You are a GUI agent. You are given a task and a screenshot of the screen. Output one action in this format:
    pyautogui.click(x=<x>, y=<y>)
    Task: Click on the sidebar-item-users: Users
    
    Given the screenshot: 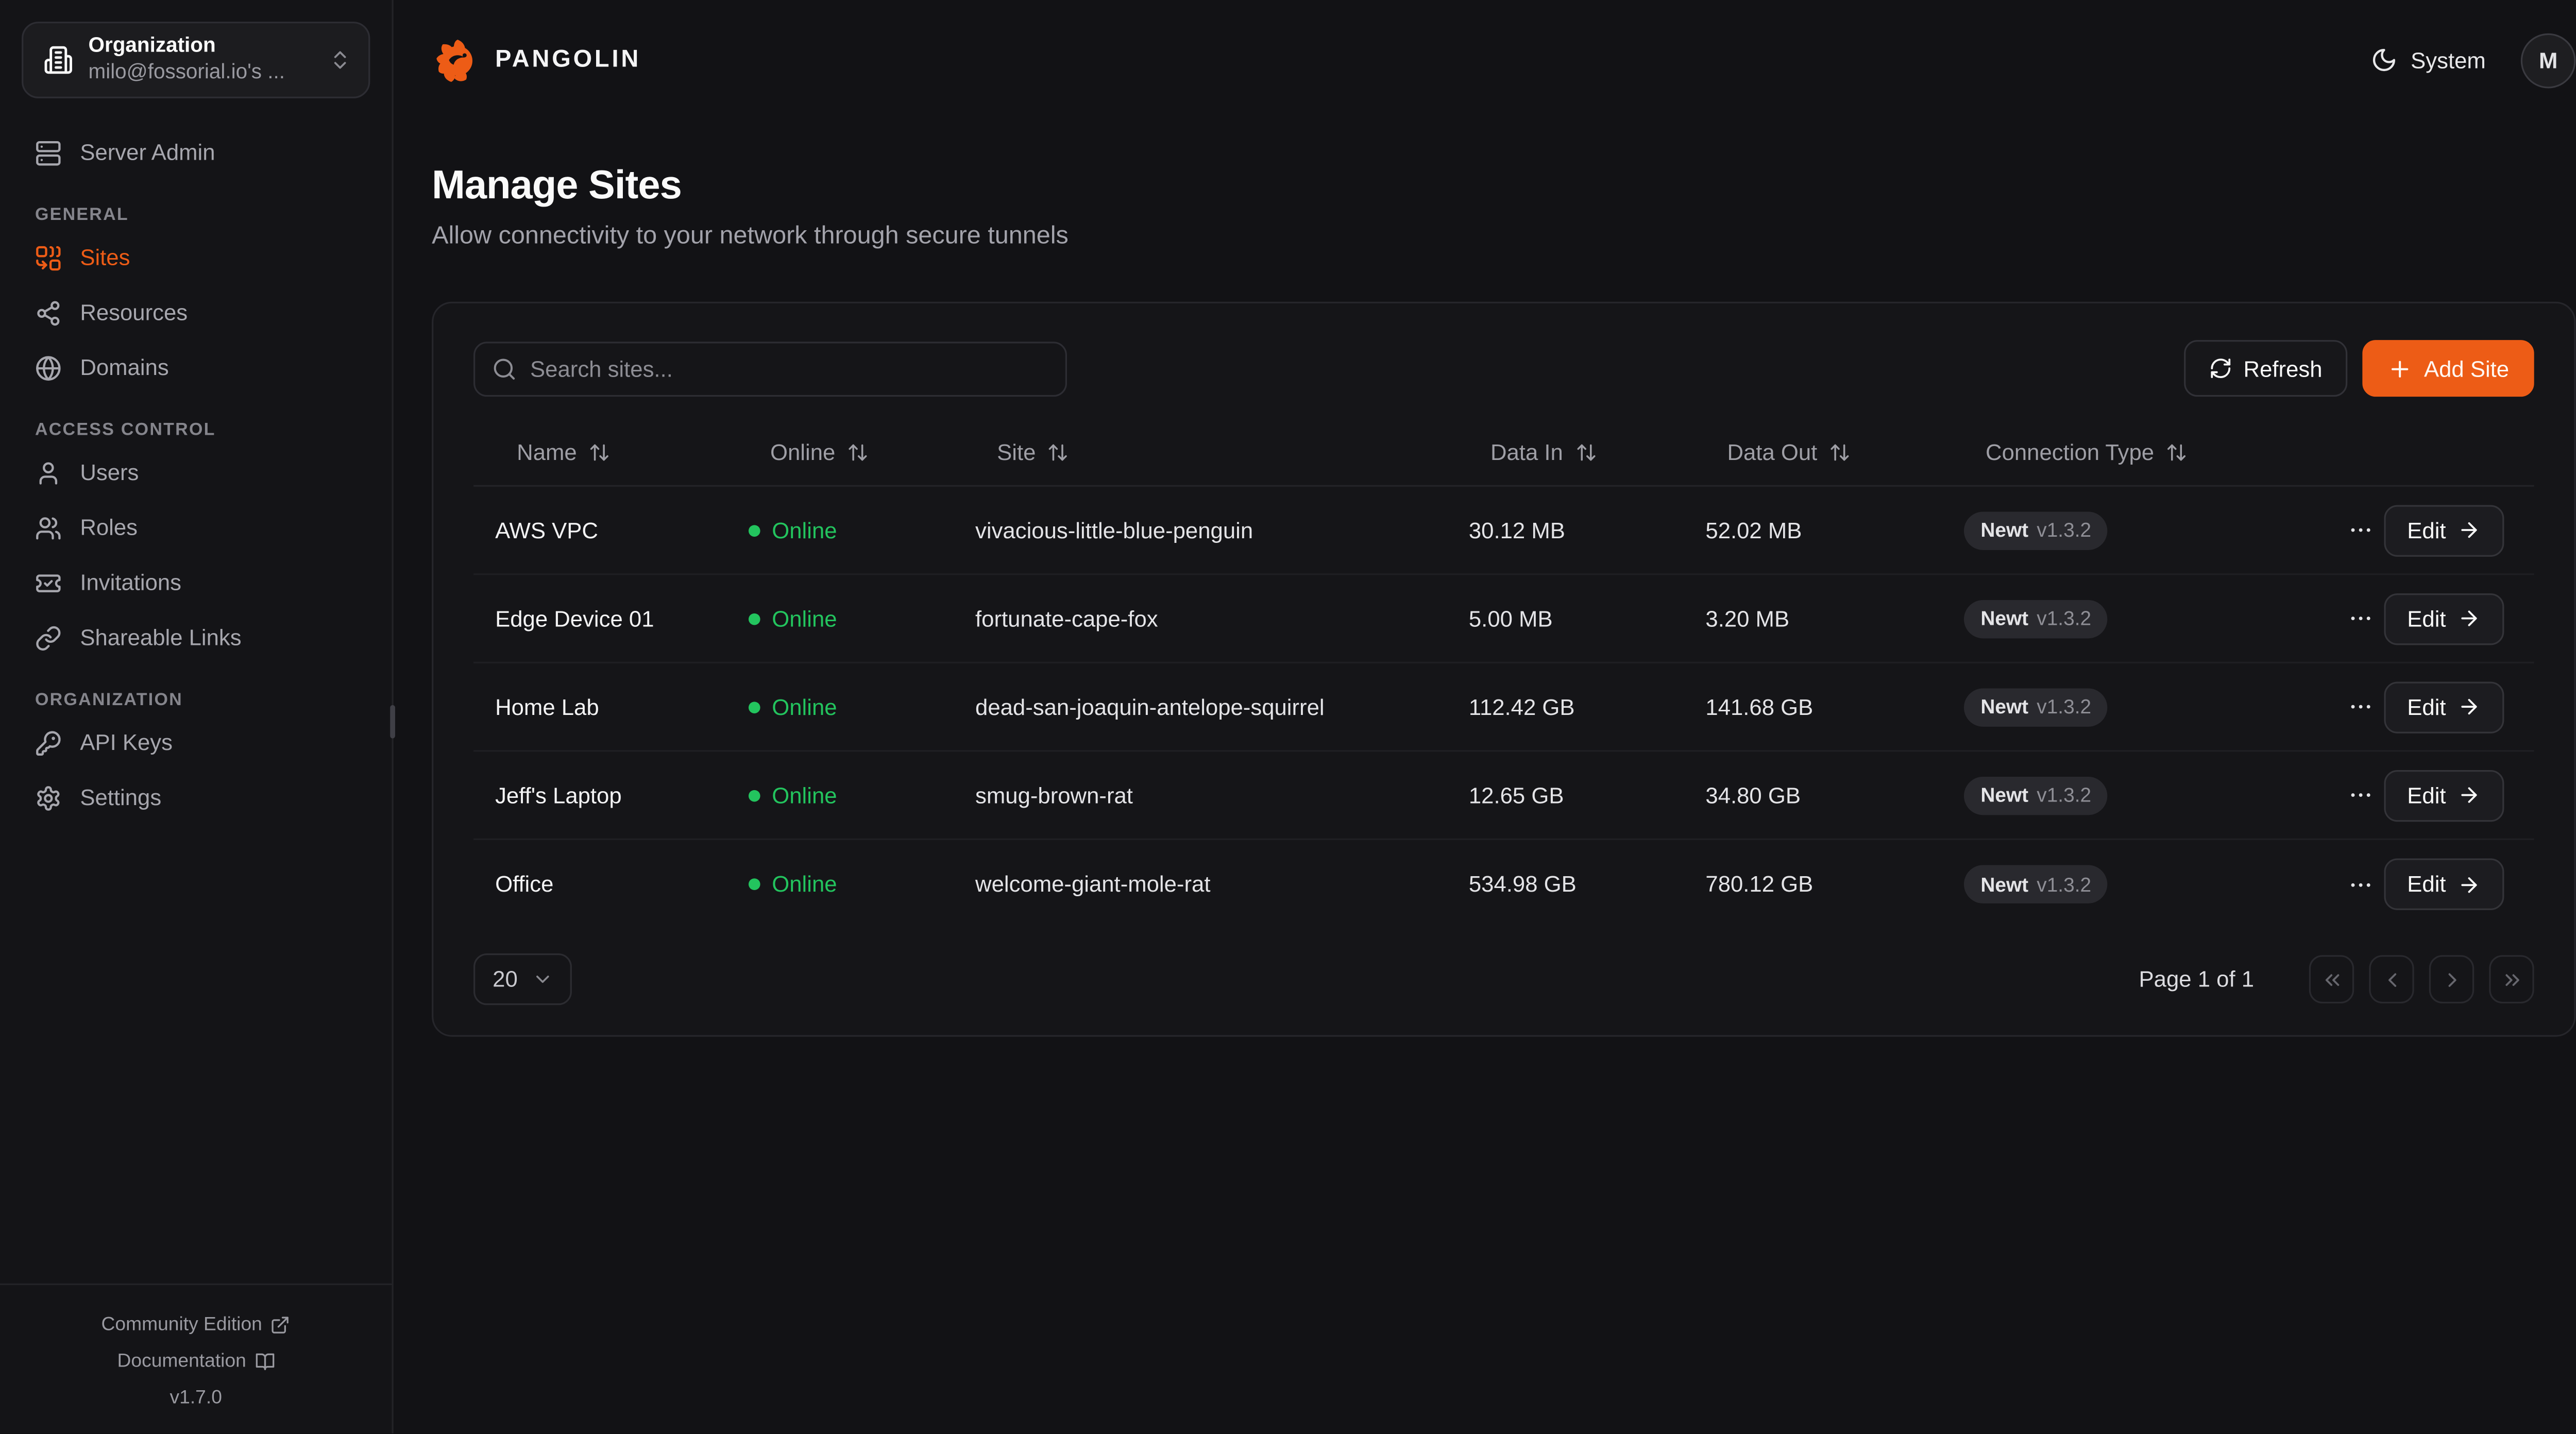 What is the action you would take?
    pyautogui.click(x=196, y=472)
    